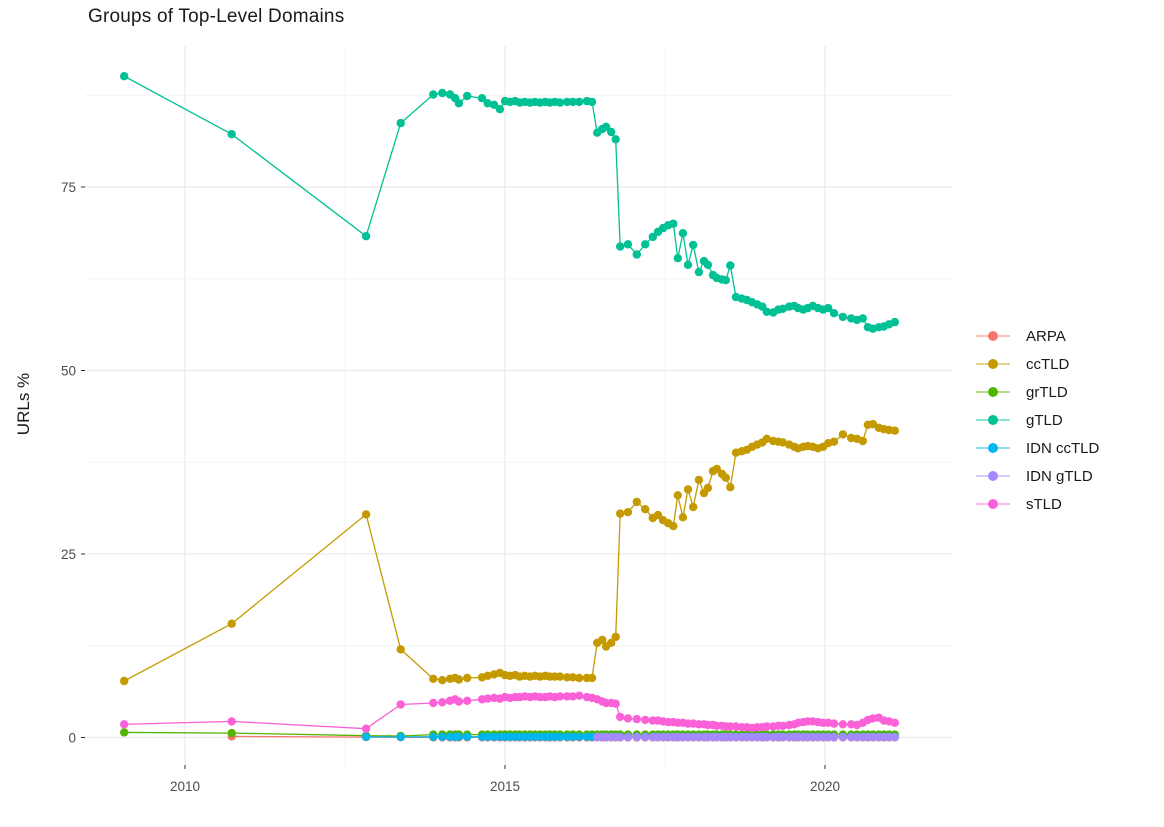  Describe the element at coordinates (68, 371) in the screenshot. I see `y-tick-label: 50` at that location.